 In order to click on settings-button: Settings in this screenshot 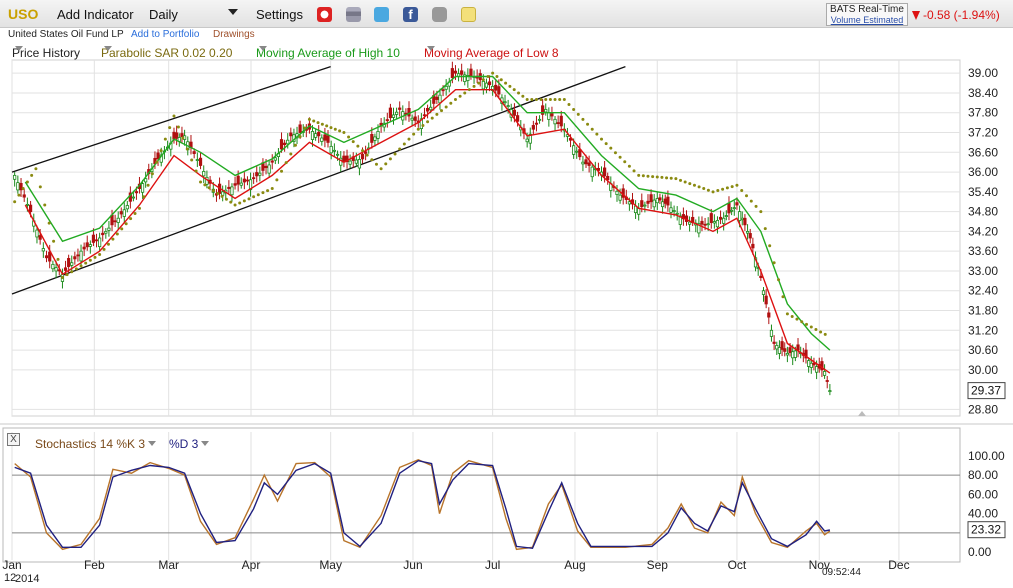, I will do `click(279, 14)`.